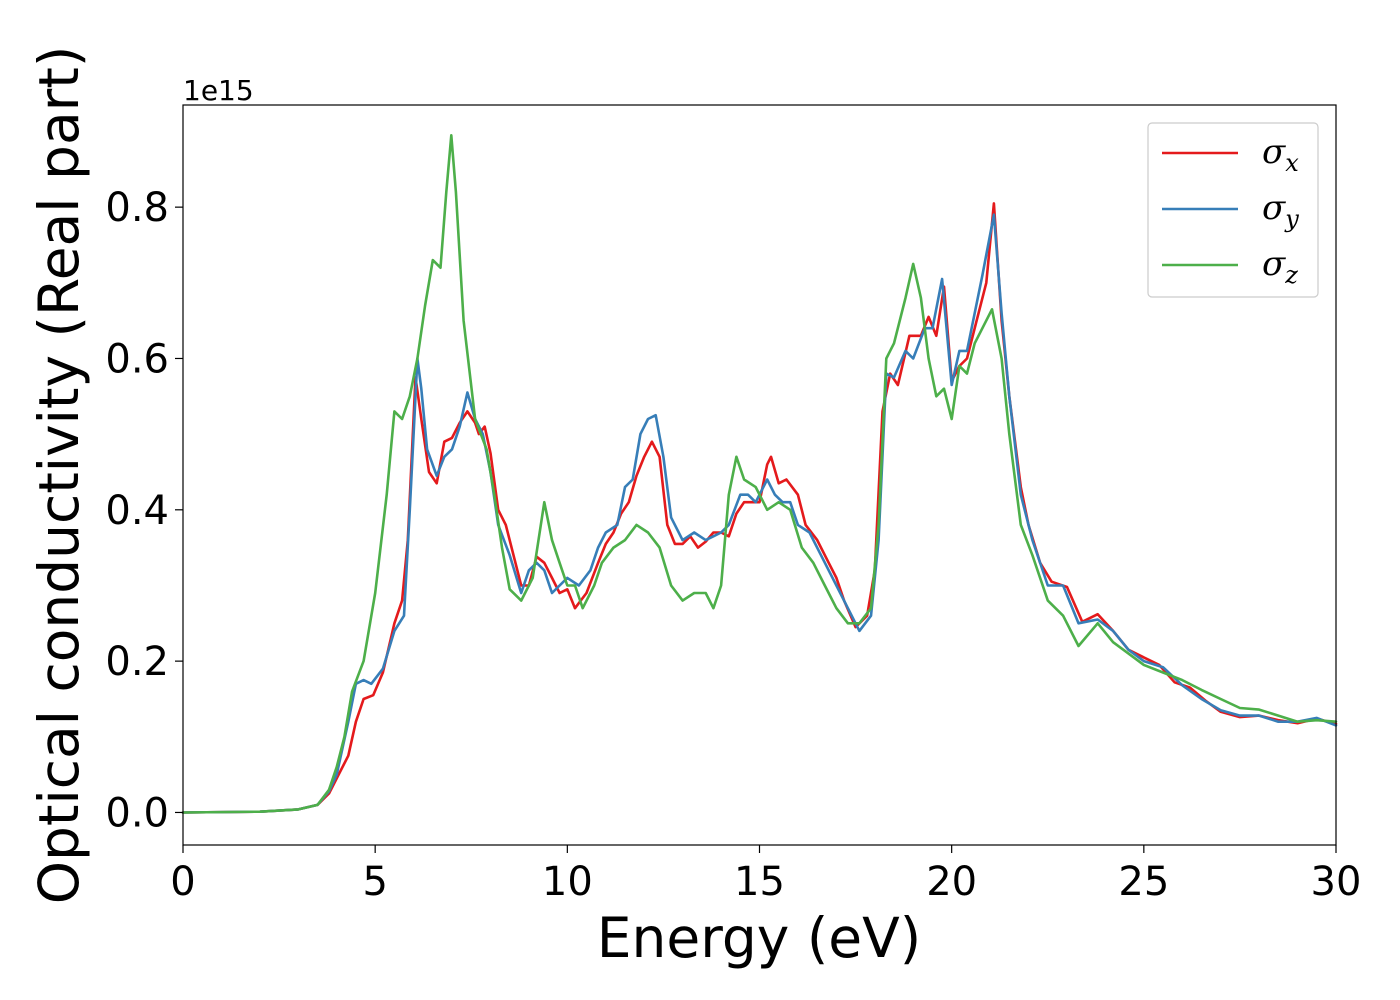  I want to click on x-tick-label: 0, so click(182, 882).